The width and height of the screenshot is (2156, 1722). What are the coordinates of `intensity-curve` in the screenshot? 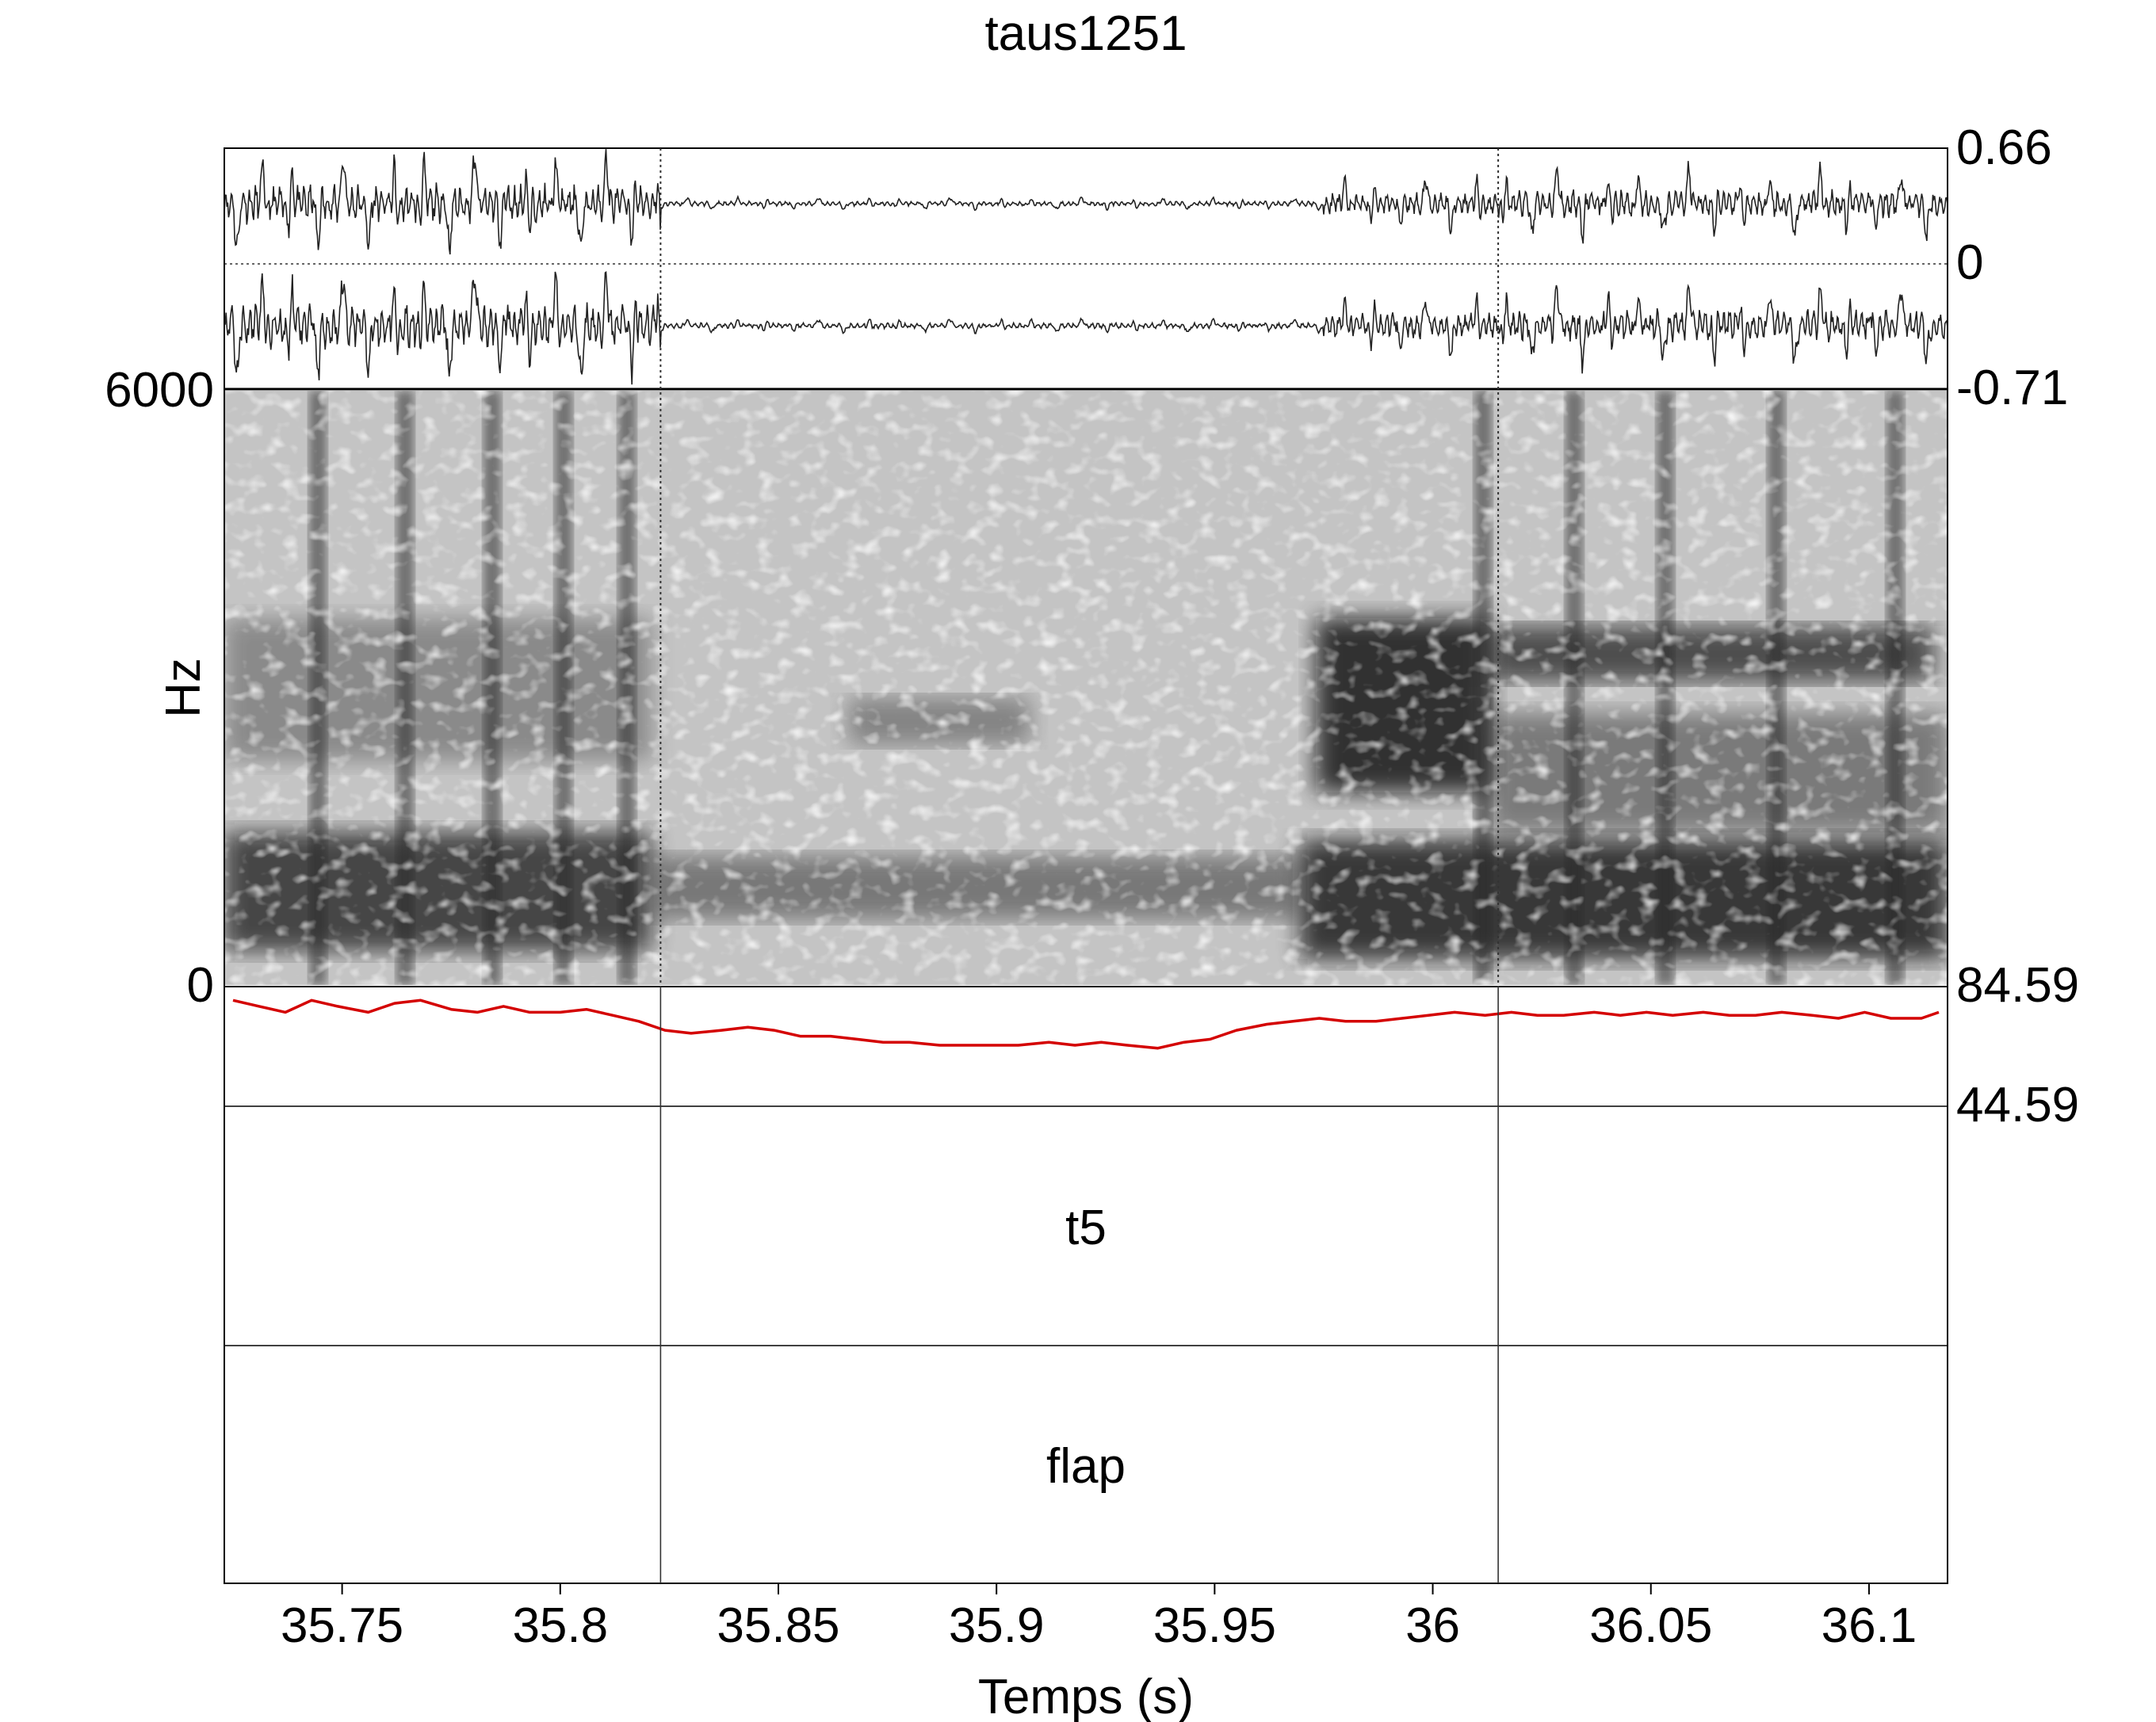 It's located at (1086, 1024).